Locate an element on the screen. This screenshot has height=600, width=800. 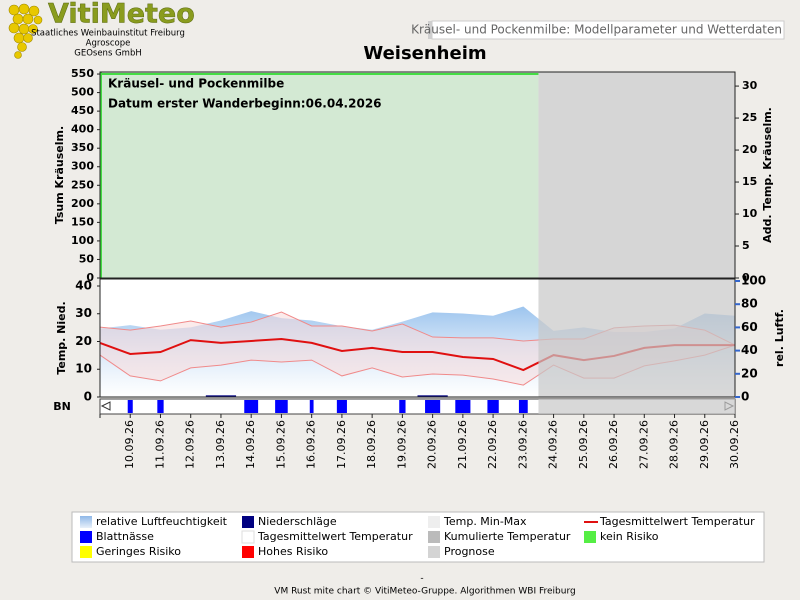
y2-tick-label: 40 is located at coordinates (749, 350).